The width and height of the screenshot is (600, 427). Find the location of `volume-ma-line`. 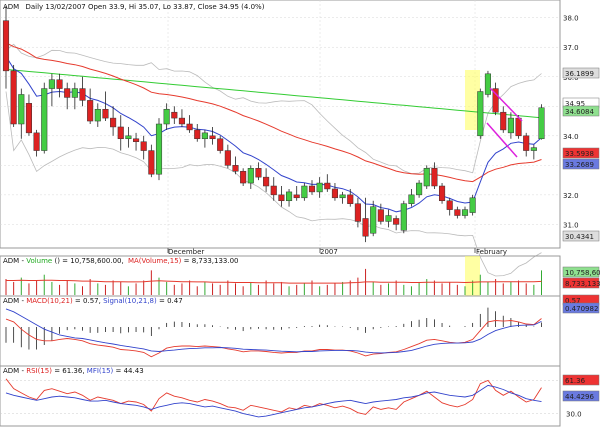

volume-ma-line is located at coordinates (274, 281).